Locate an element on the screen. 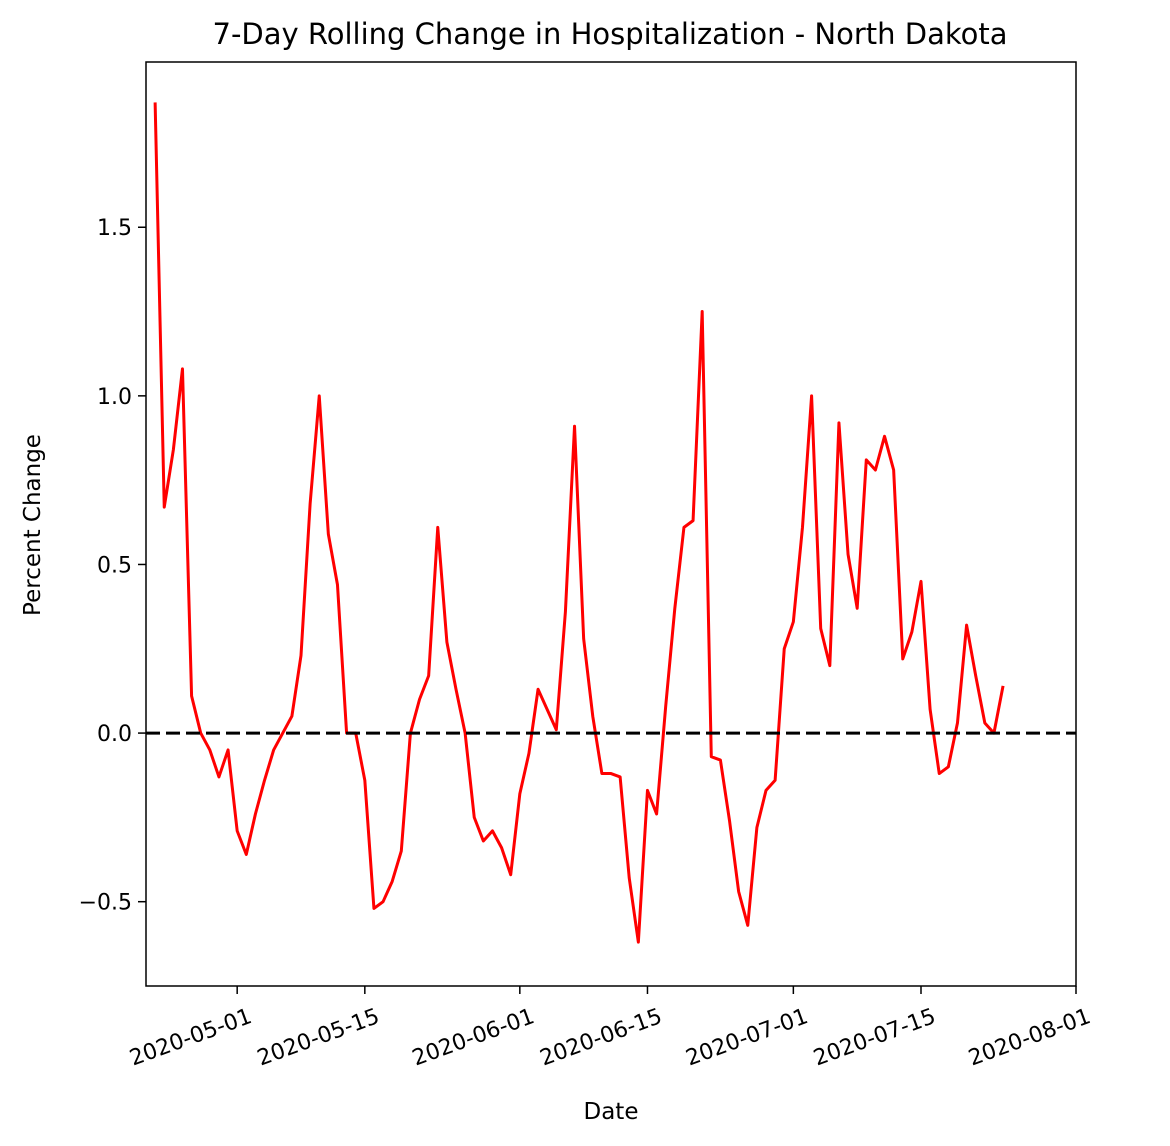 This screenshot has height=1146, width=1170. y-axis-label: Percent Change is located at coordinates (33, 525).